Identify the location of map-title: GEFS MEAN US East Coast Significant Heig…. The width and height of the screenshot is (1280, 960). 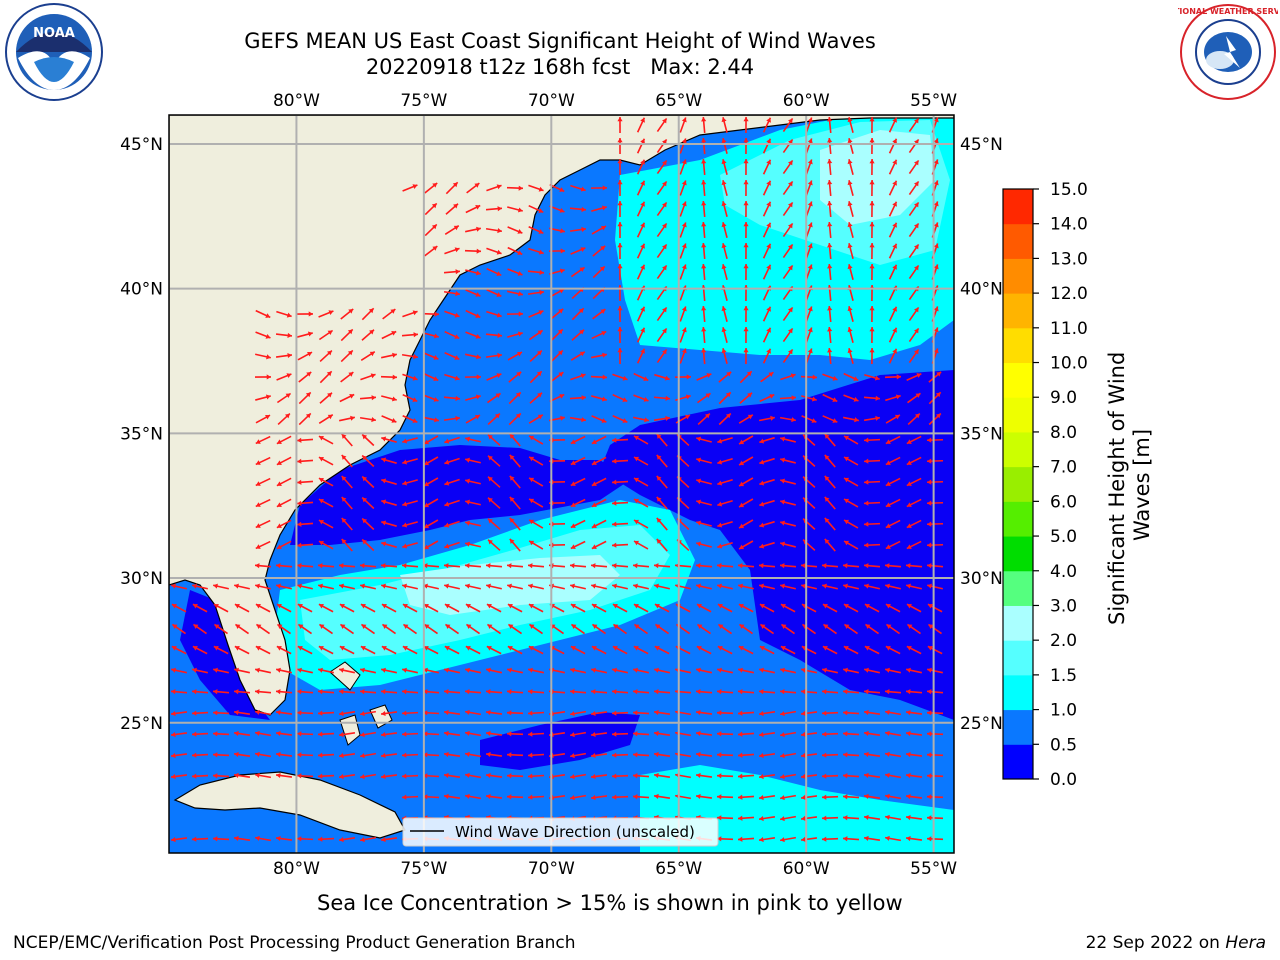
(560, 54).